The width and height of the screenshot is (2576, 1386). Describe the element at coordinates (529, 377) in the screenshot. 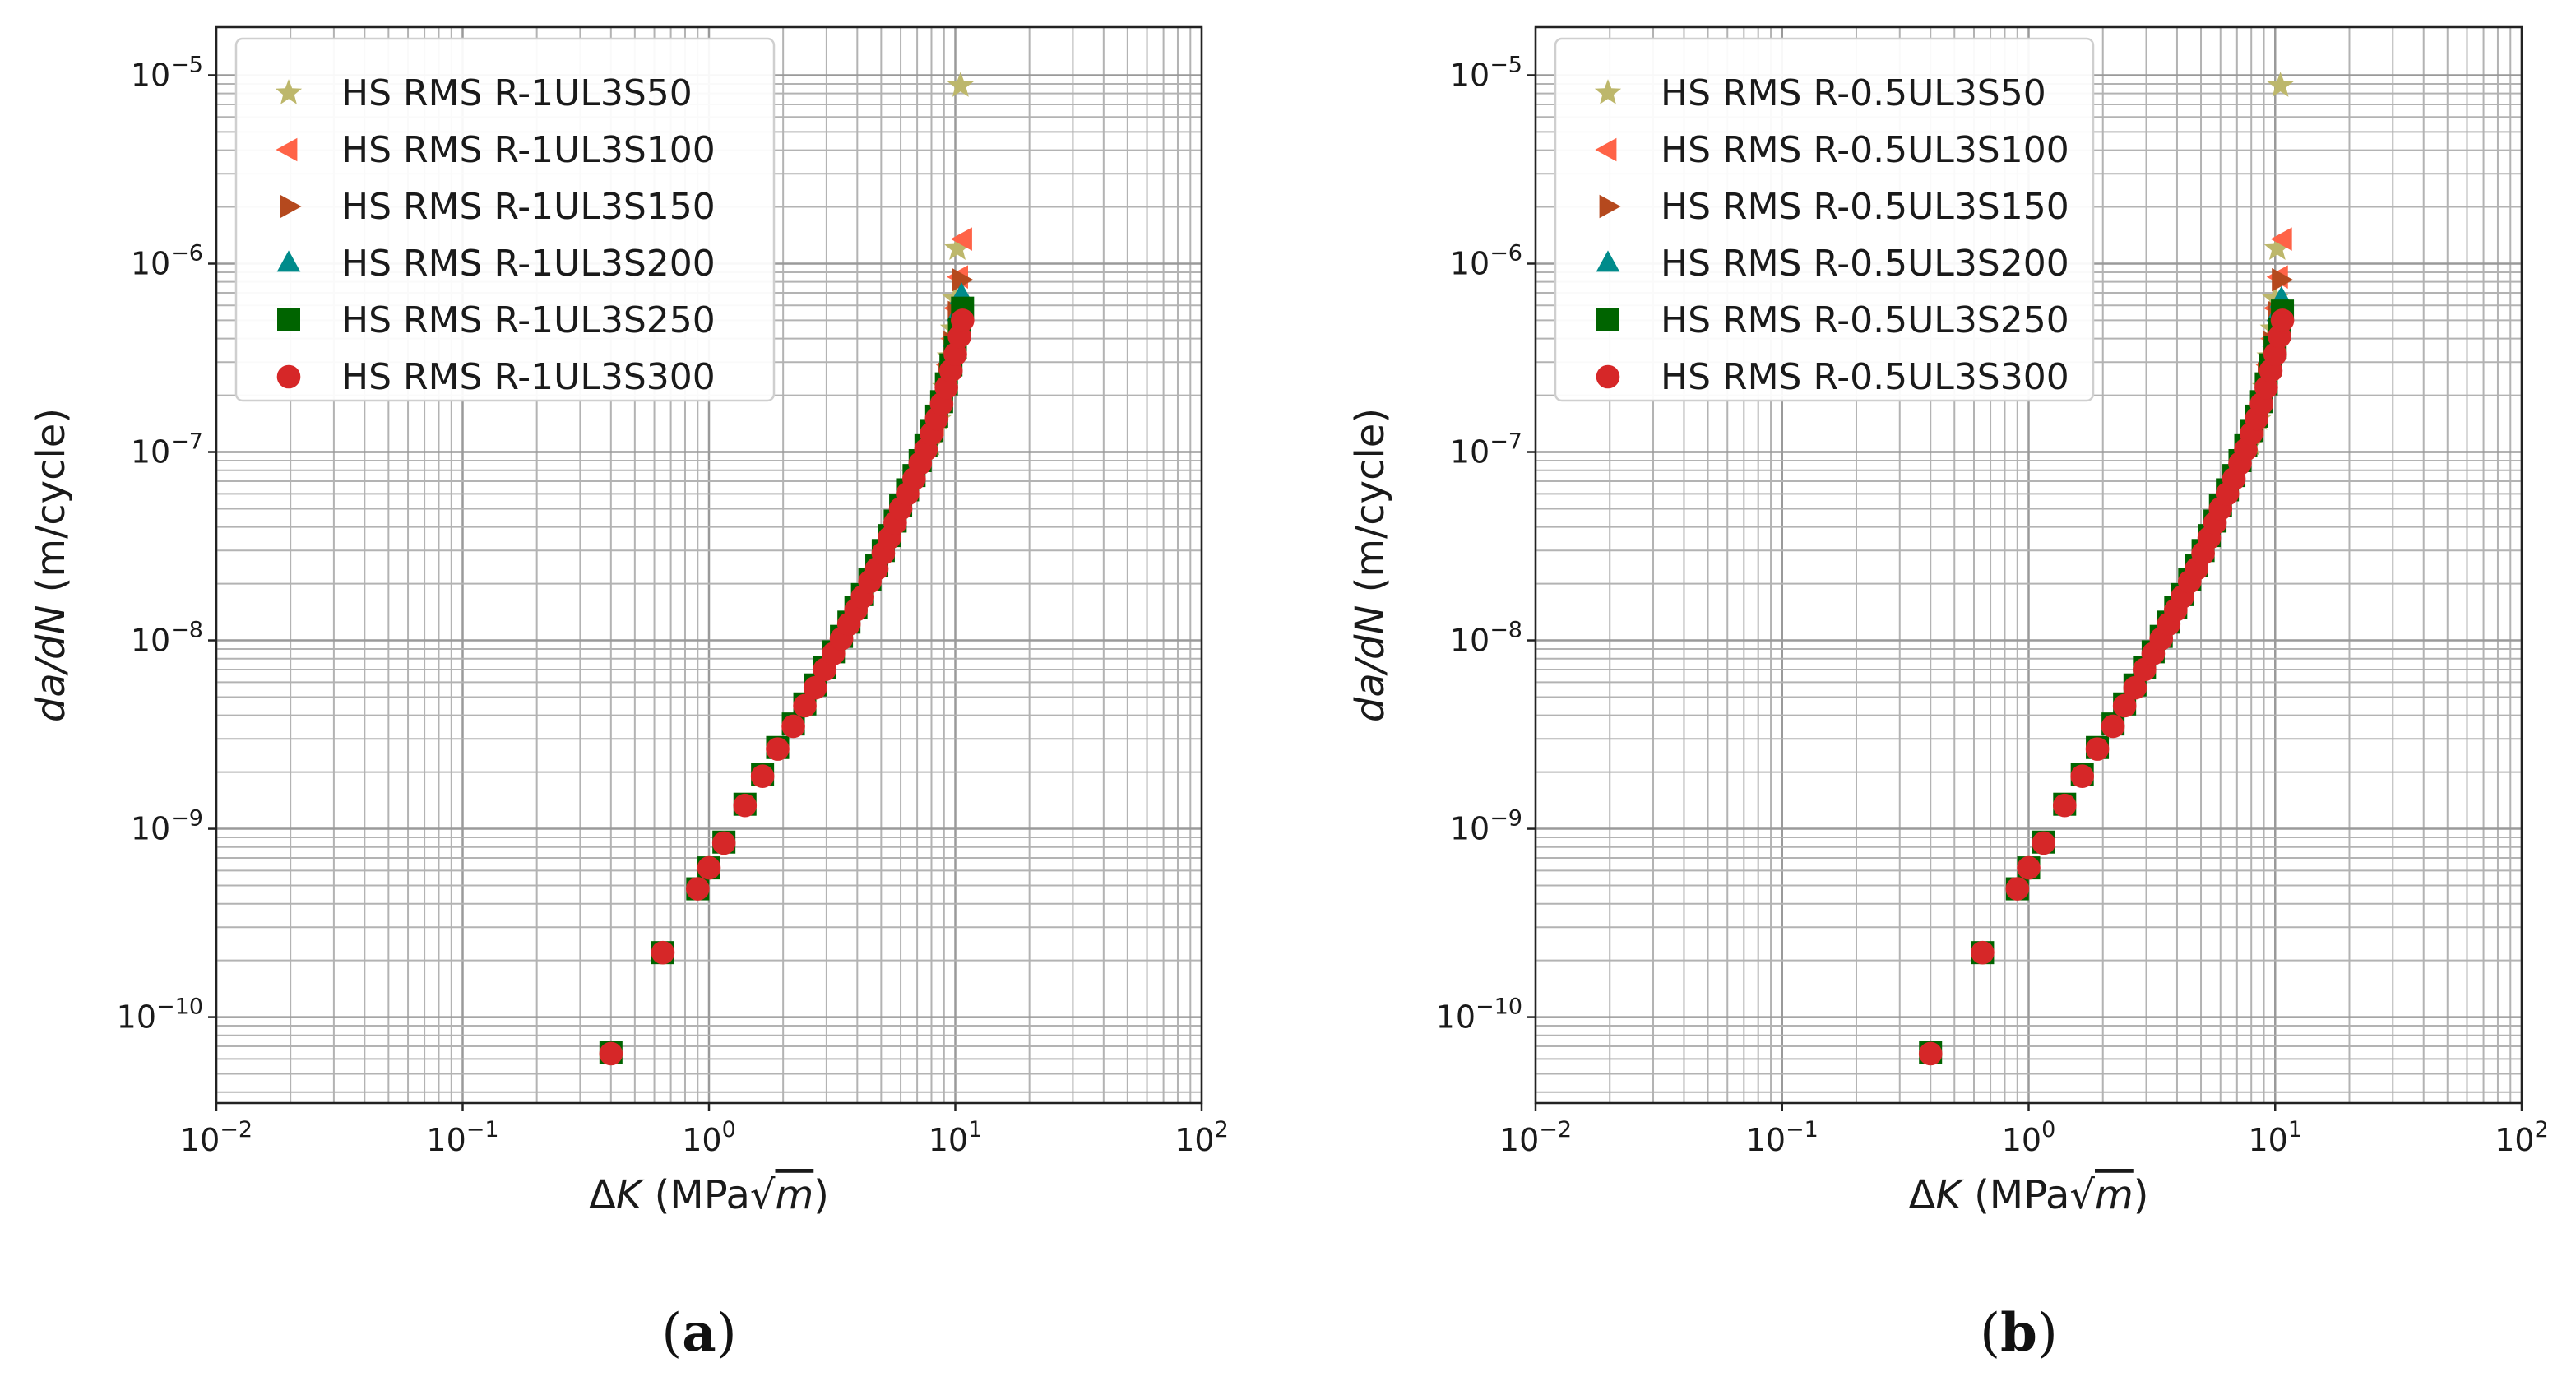

I see `legend-label: HS RMS R-1UL3S300` at that location.